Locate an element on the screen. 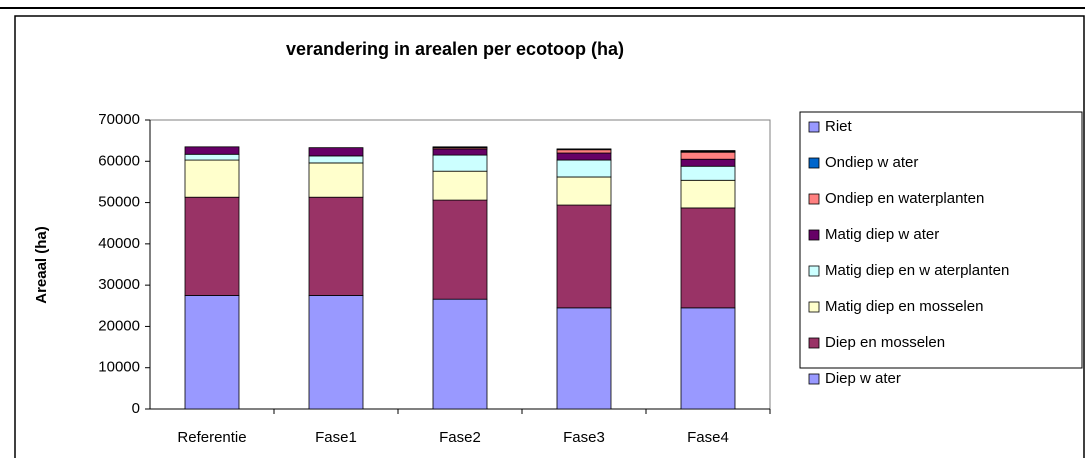 Image resolution: width=1085 pixels, height=458 pixels. x-tick-label: Fase2 is located at coordinates (460, 437).